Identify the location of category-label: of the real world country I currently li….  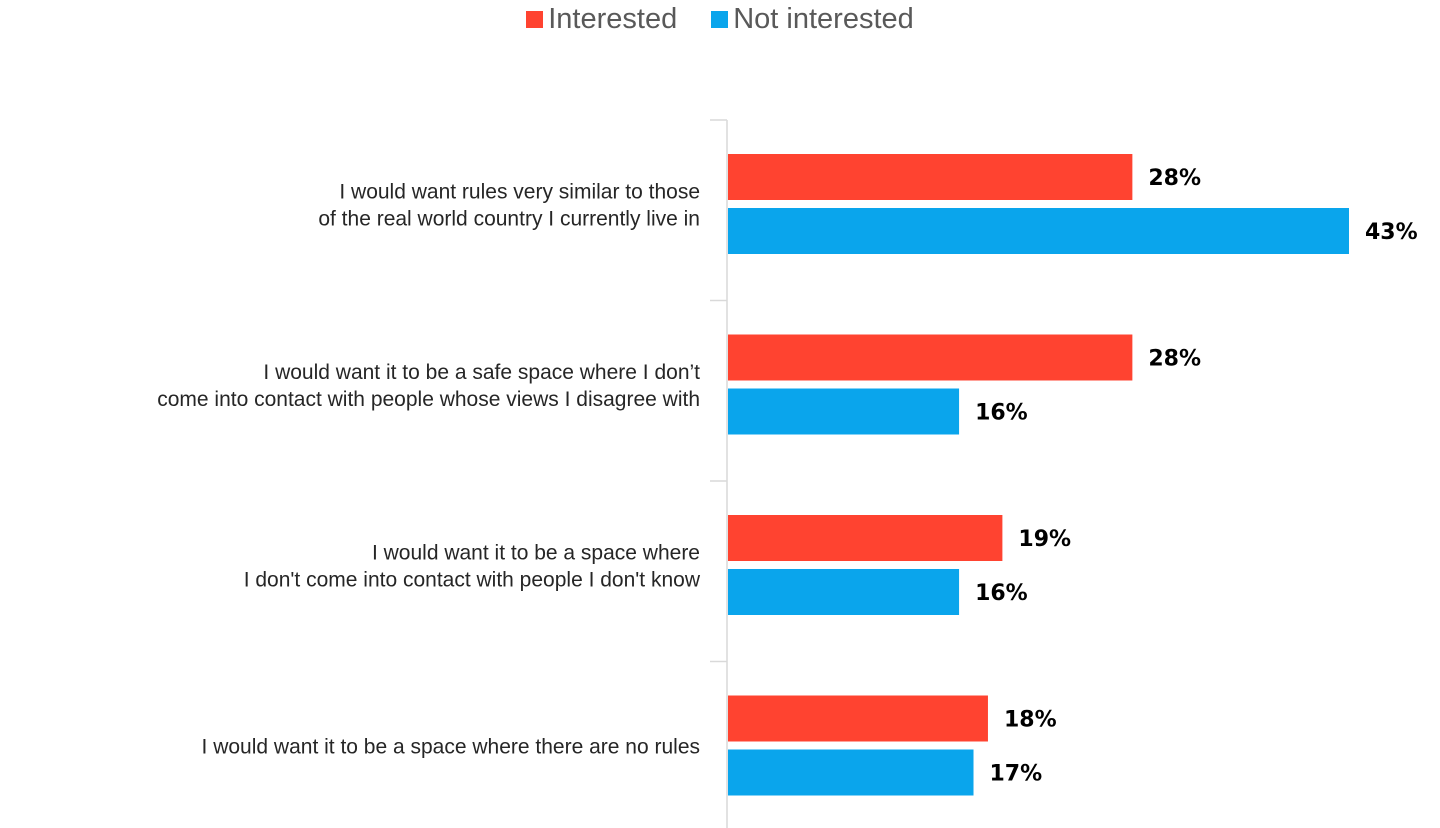
(509, 219).